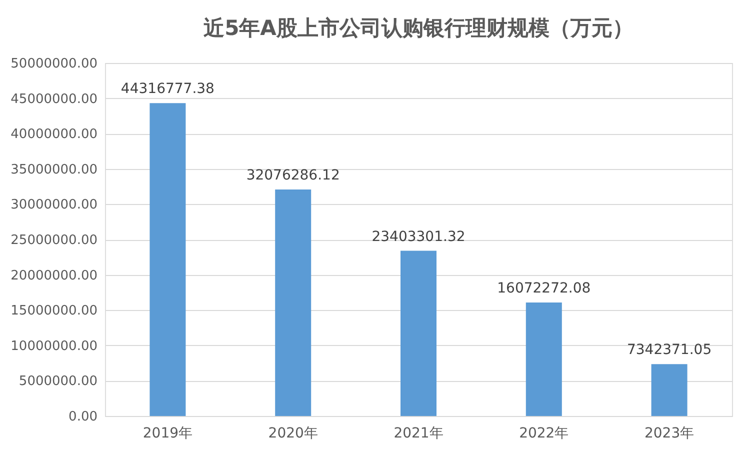 The height and width of the screenshot is (452, 752). What do you see at coordinates (544, 288) in the screenshot?
I see `data-label: 16072272.08` at bounding box center [544, 288].